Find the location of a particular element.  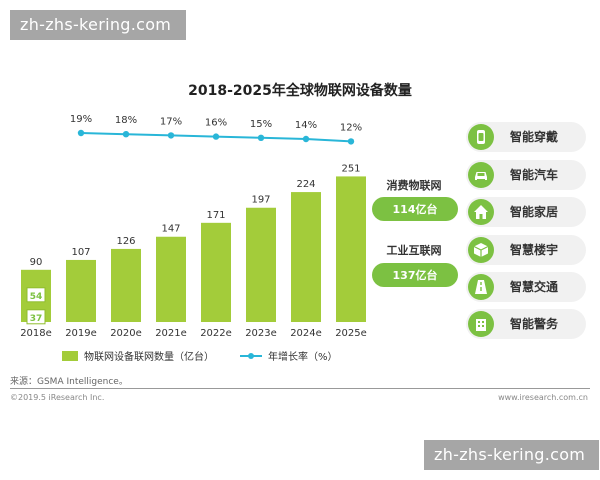

car-icon is located at coordinates (481, 175).